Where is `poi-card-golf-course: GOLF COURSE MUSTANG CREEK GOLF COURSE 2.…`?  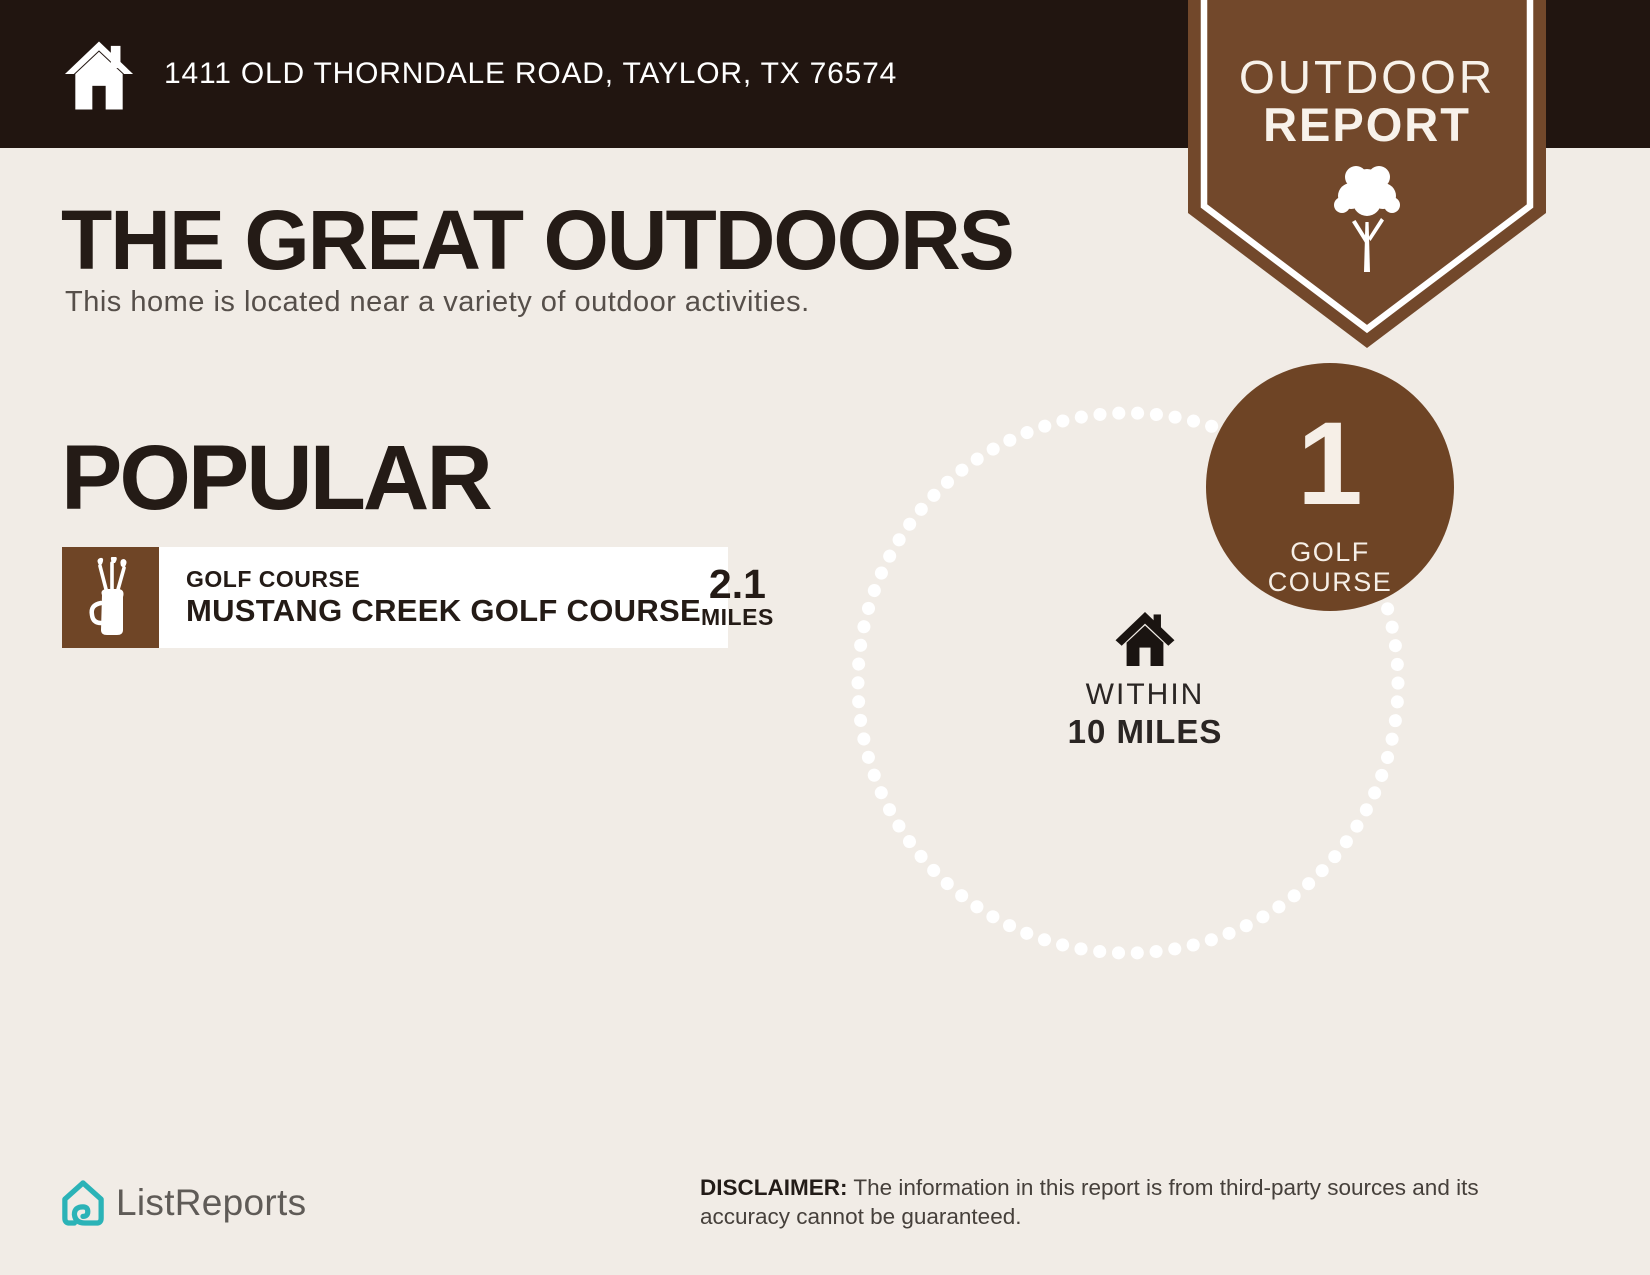
poi-card-golf-course: GOLF COURSE MUSTANG CREEK GOLF COURSE 2.… is located at coordinates (417, 597).